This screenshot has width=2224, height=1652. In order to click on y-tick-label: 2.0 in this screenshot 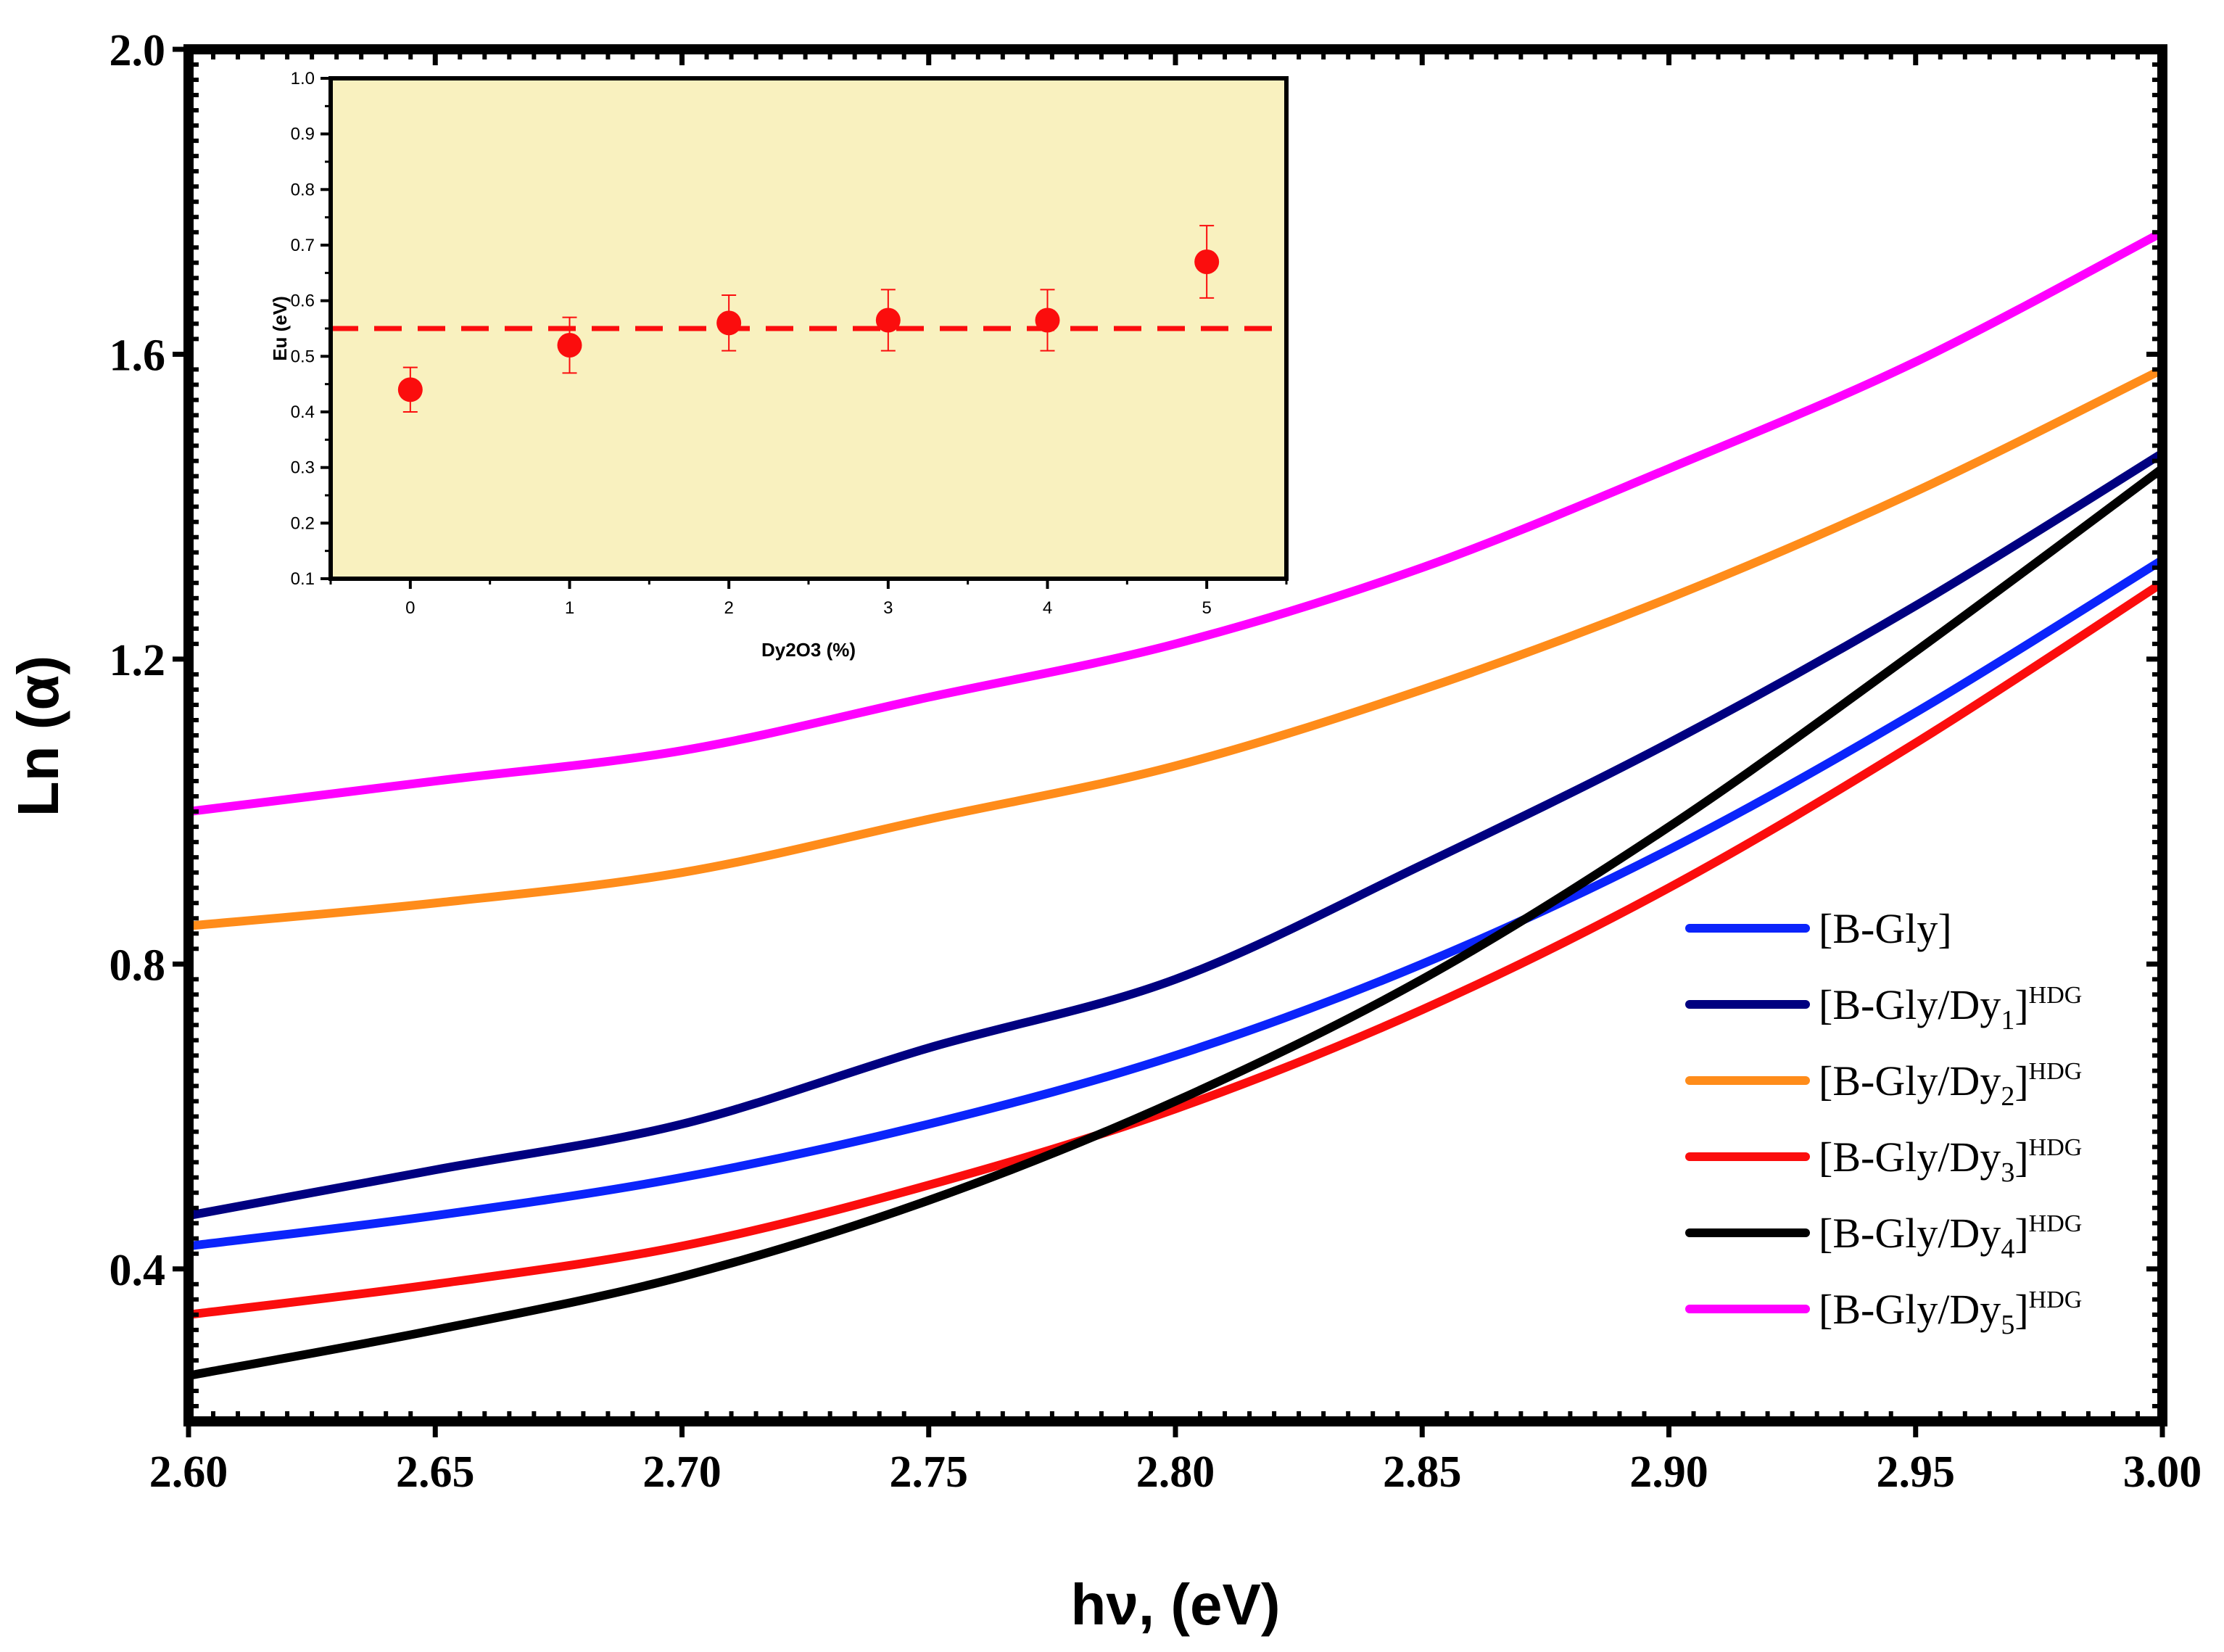, I will do `click(137, 50)`.